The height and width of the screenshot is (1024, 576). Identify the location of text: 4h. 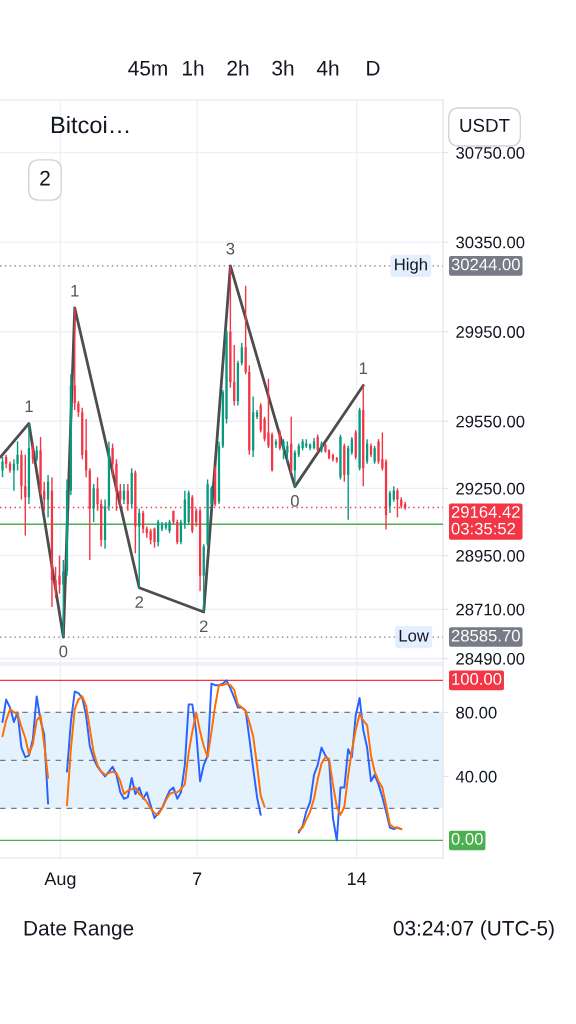
(327, 68).